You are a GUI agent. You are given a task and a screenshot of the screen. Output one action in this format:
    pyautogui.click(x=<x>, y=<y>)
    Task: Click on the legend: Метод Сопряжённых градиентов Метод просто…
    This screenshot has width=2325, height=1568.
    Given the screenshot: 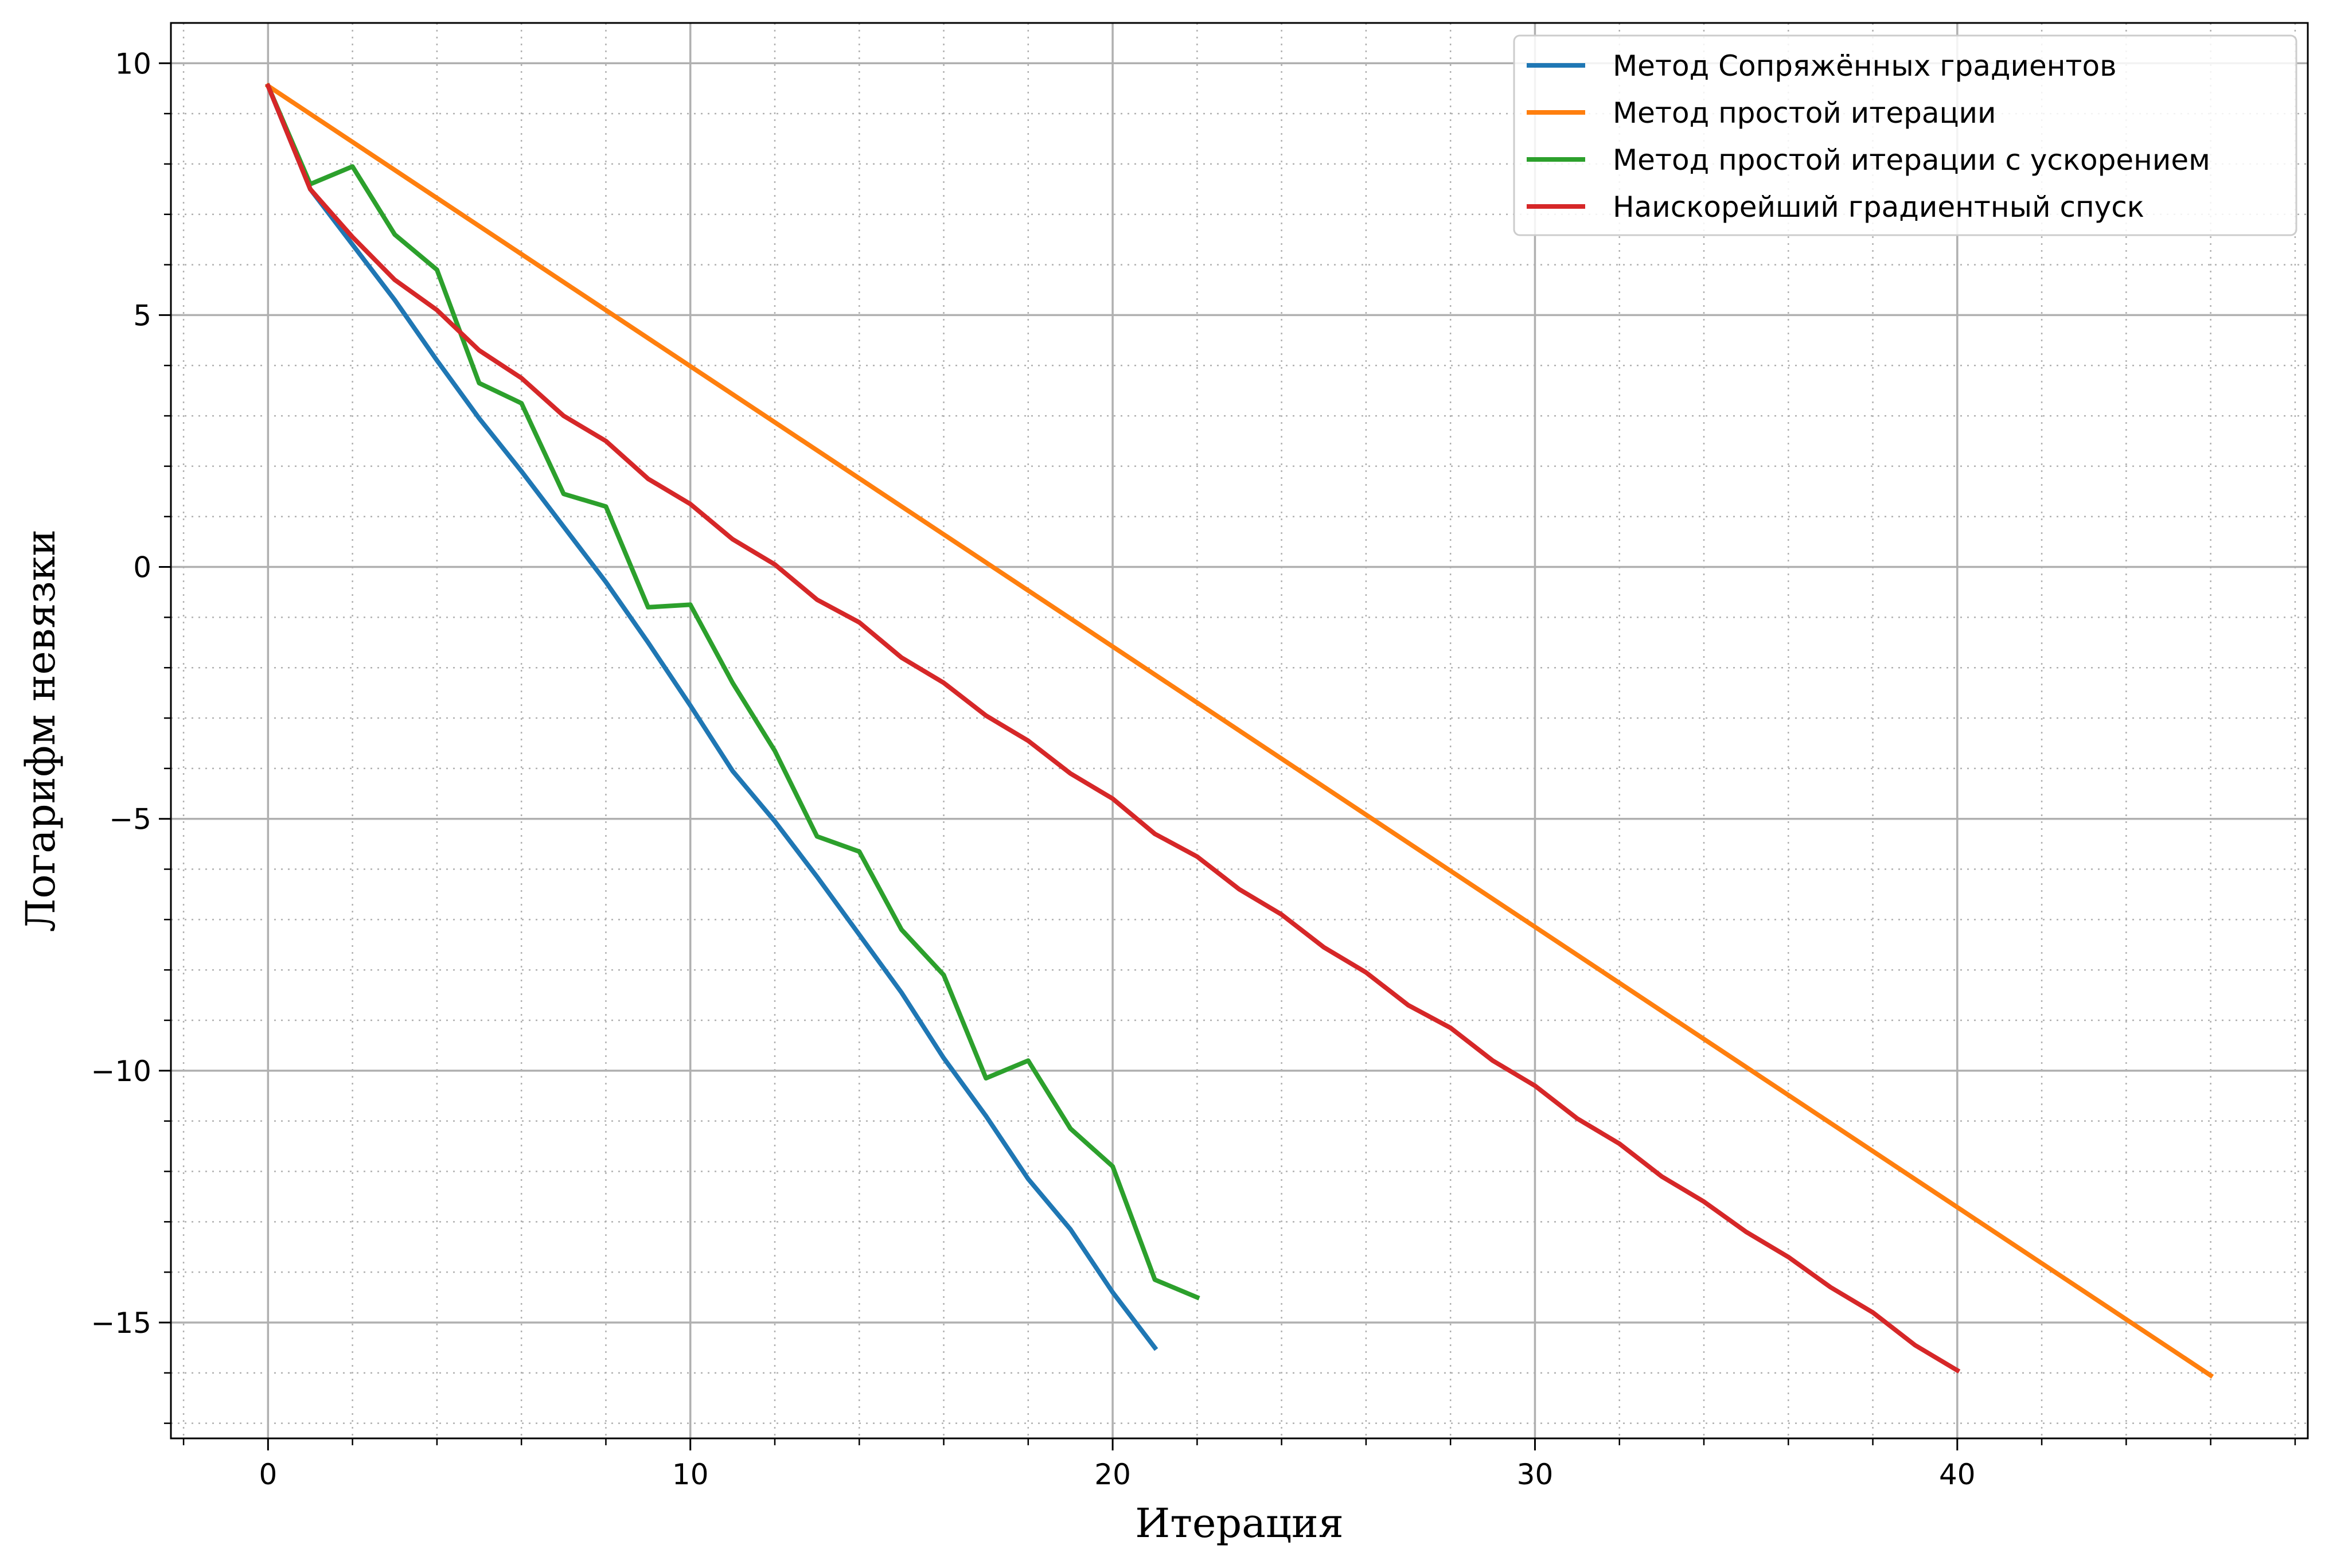 What is the action you would take?
    pyautogui.click(x=1905, y=135)
    